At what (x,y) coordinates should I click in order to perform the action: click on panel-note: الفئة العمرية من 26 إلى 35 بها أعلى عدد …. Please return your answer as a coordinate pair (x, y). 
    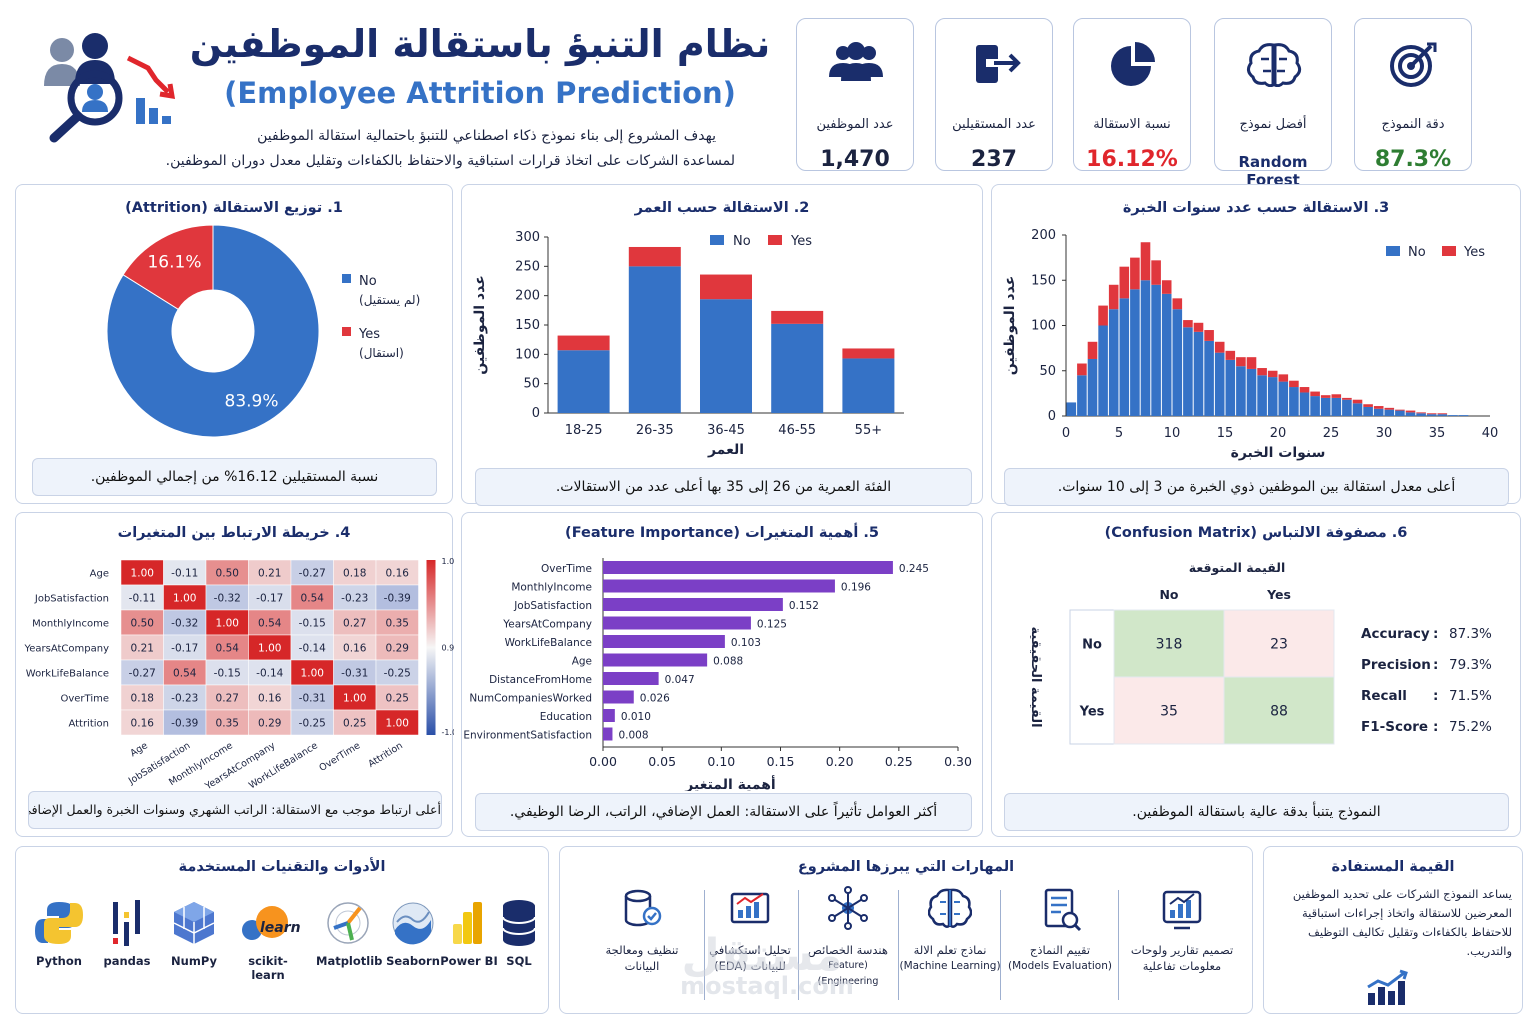
    Looking at the image, I should click on (723, 487).